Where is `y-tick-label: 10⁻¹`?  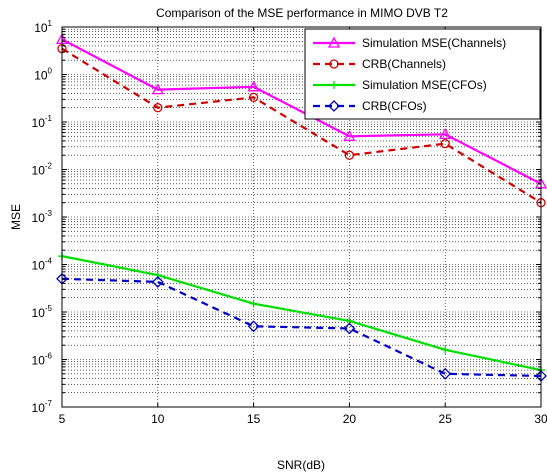 y-tick-label: 10⁻¹ is located at coordinates (42, 122).